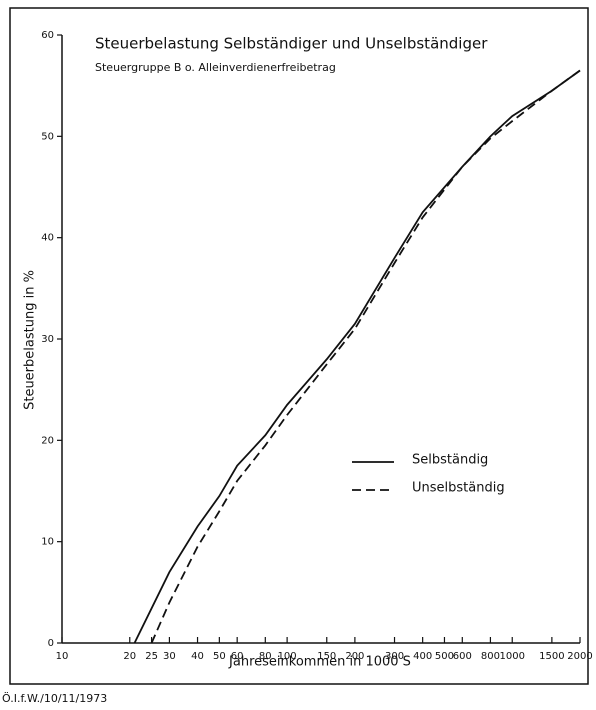 The width and height of the screenshot is (596, 710). Describe the element at coordinates (462, 656) in the screenshot. I see `x-tick-label: 600` at that location.